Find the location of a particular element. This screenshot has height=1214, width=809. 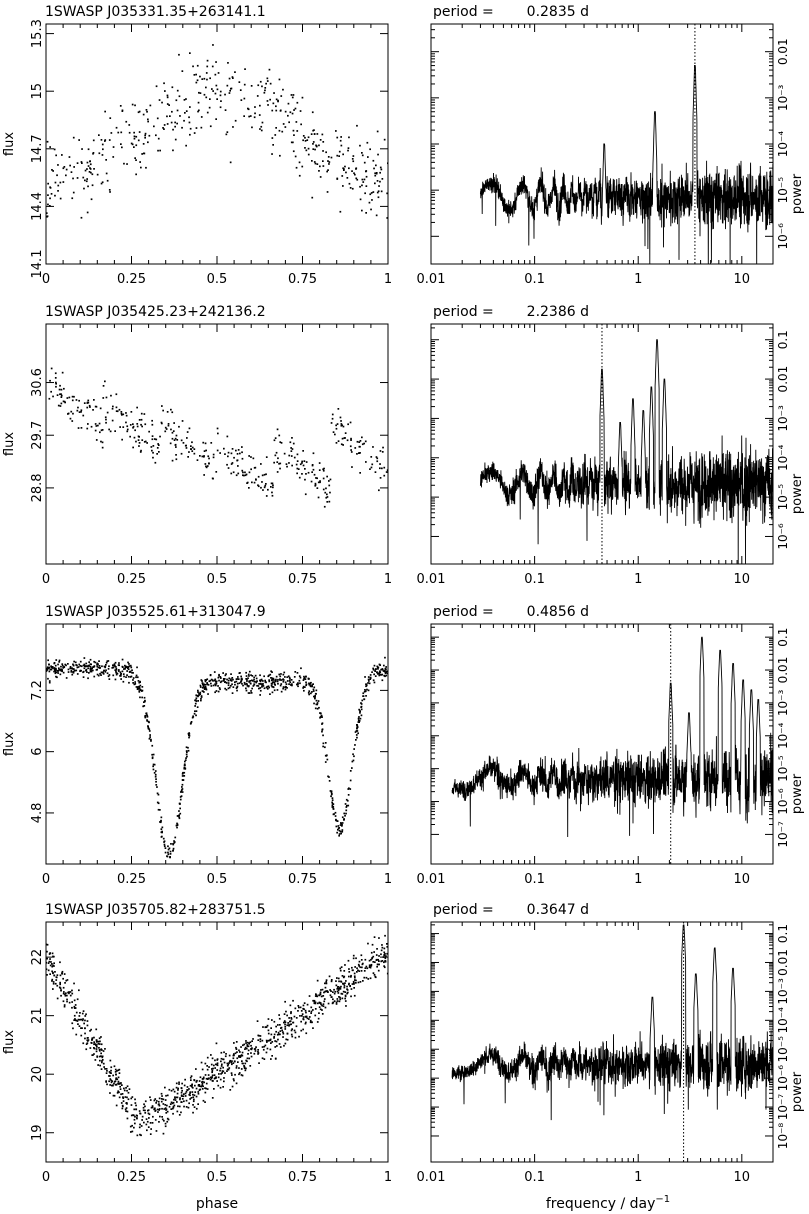

x-tick-label: 10 is located at coordinates (742, 279).